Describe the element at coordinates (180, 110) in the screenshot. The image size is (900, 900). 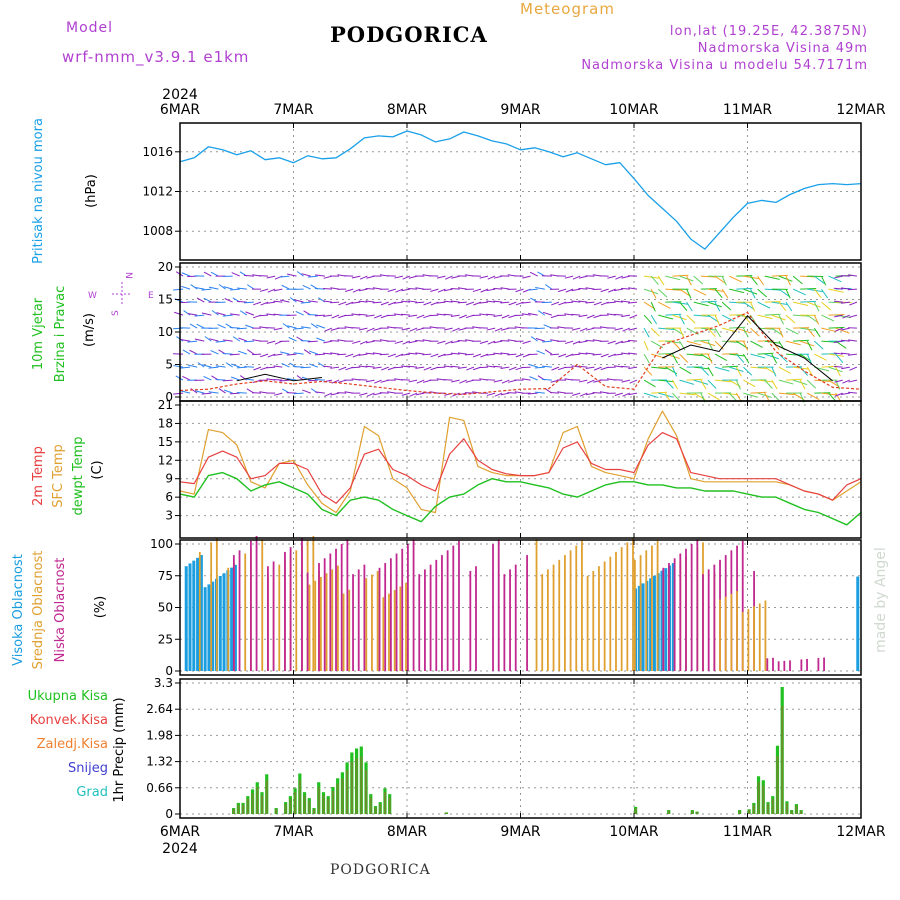
I see `time-tick-label-top: 6MAR` at that location.